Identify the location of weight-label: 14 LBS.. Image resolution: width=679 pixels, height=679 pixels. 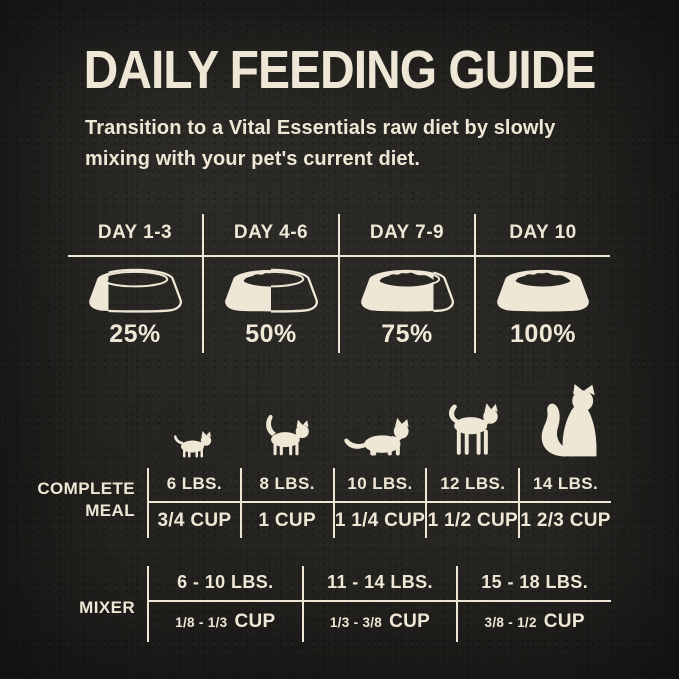
(566, 483).